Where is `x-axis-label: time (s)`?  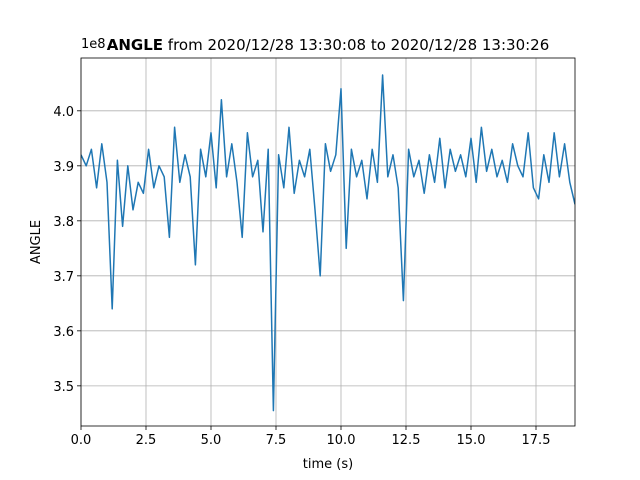
x-axis-label: time (s) is located at coordinates (328, 464).